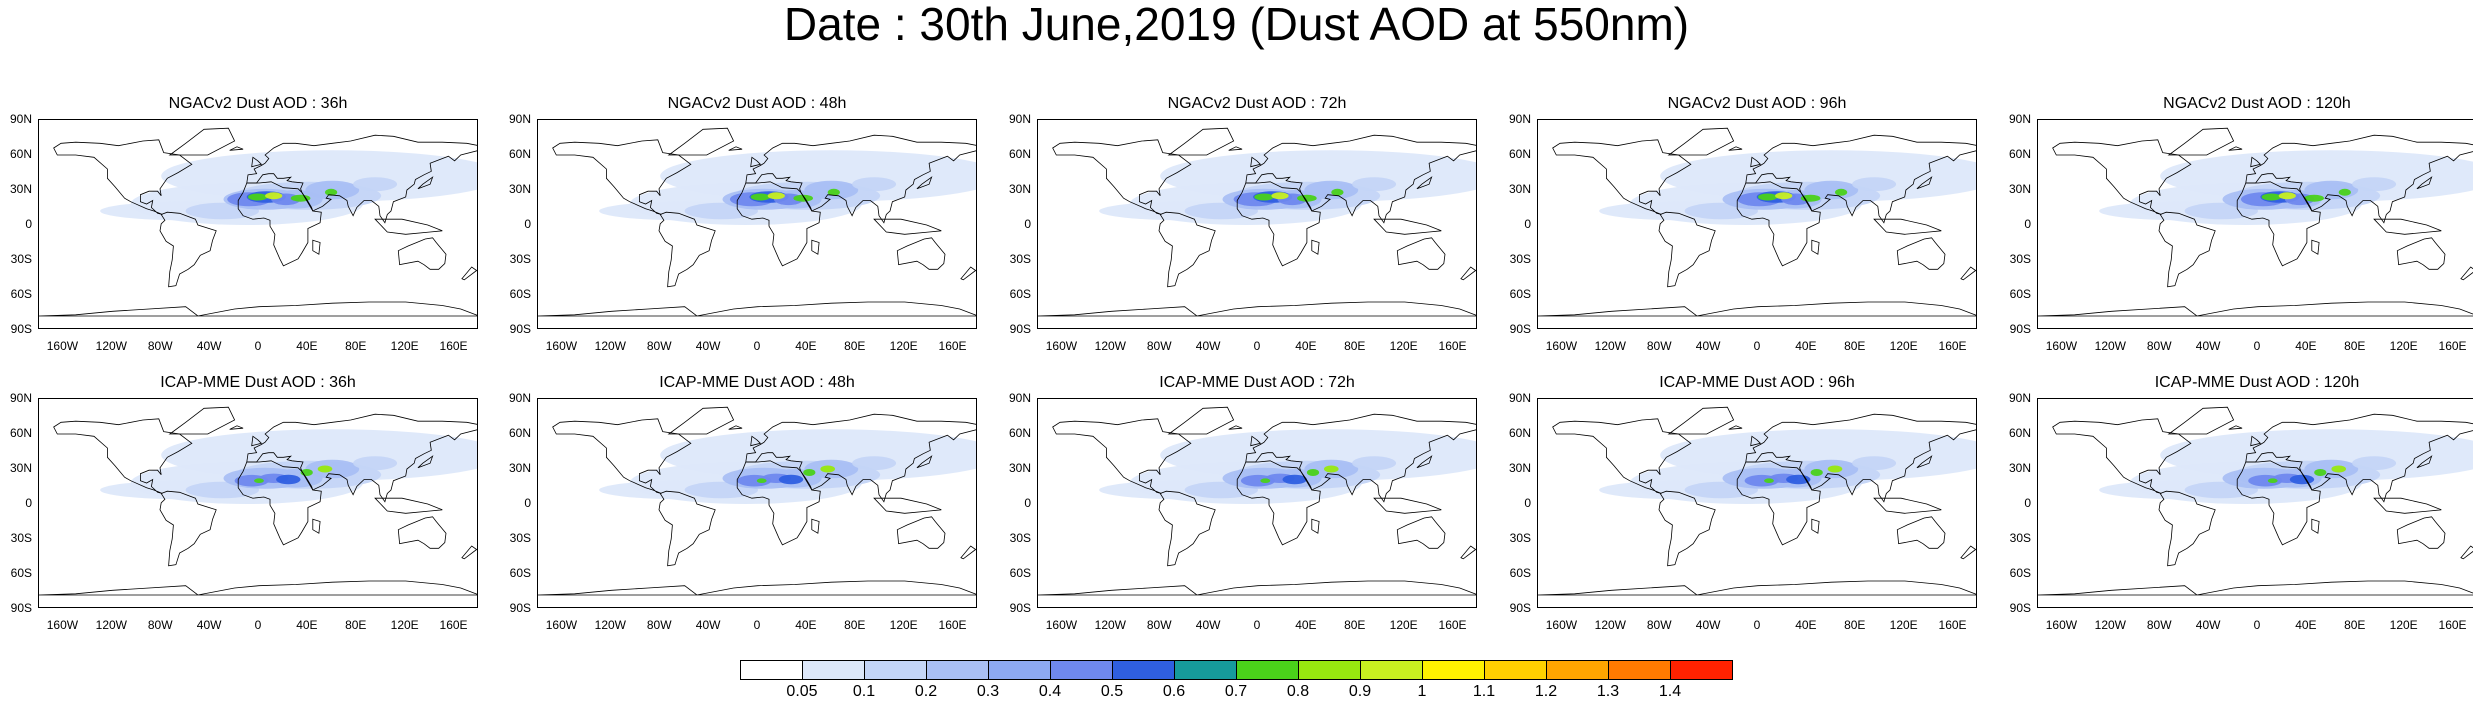 The image size is (2473, 701). I want to click on colorbar, so click(1236, 670).